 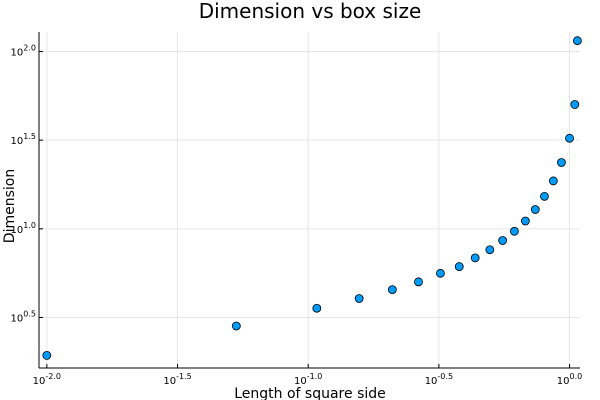 I want to click on chart-title: Dimension vs box size, so click(x=310, y=11).